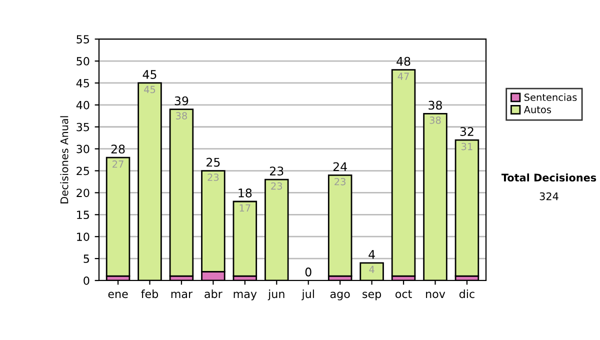 The image size is (600, 340). Describe the element at coordinates (213, 162) in the screenshot. I see `total-label: 25` at that location.